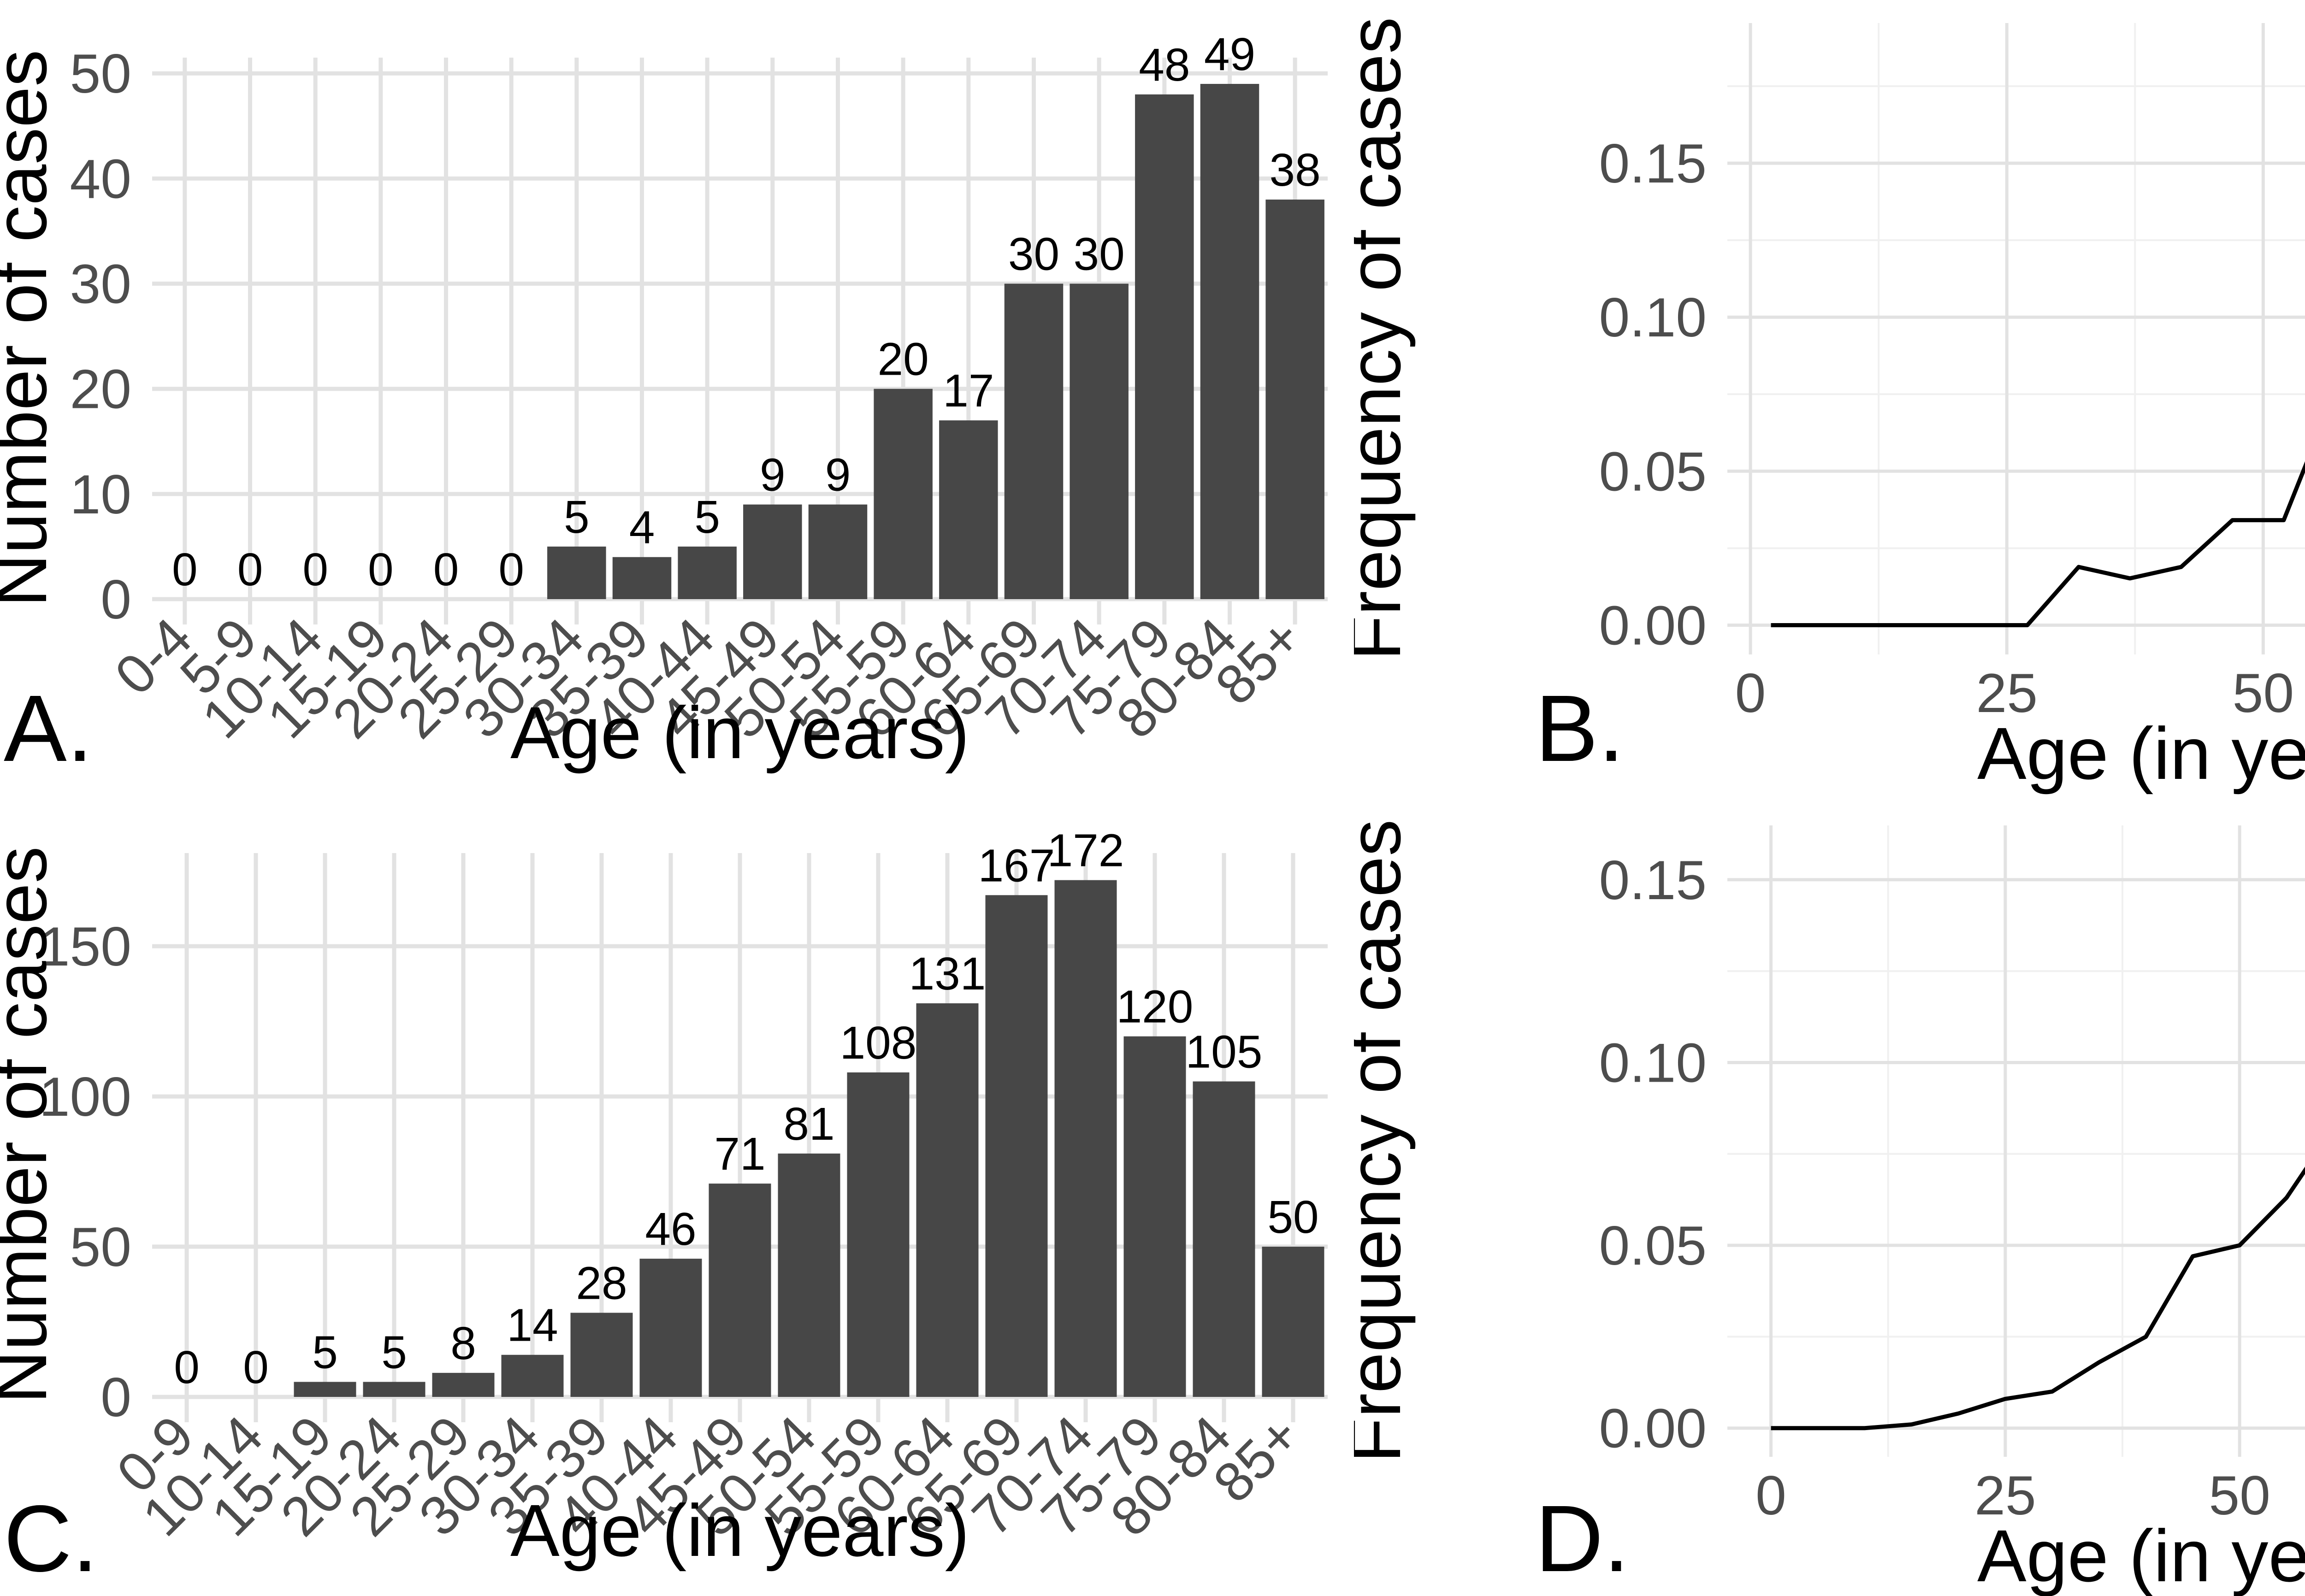  I want to click on bar-value-label: 38, so click(1296, 170).